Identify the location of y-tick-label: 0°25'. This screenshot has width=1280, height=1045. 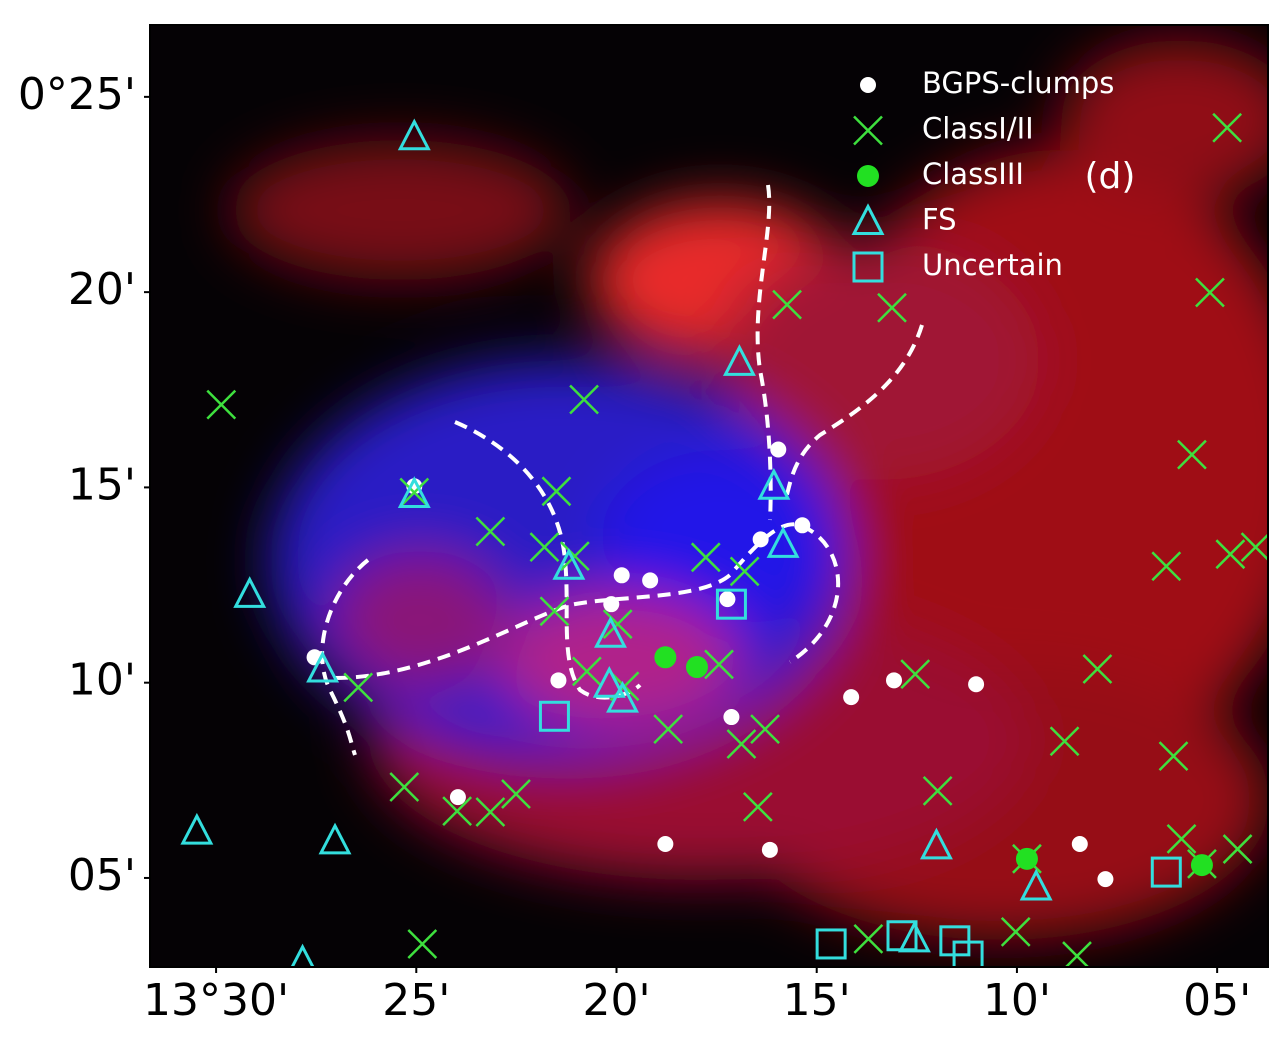
(77, 94).